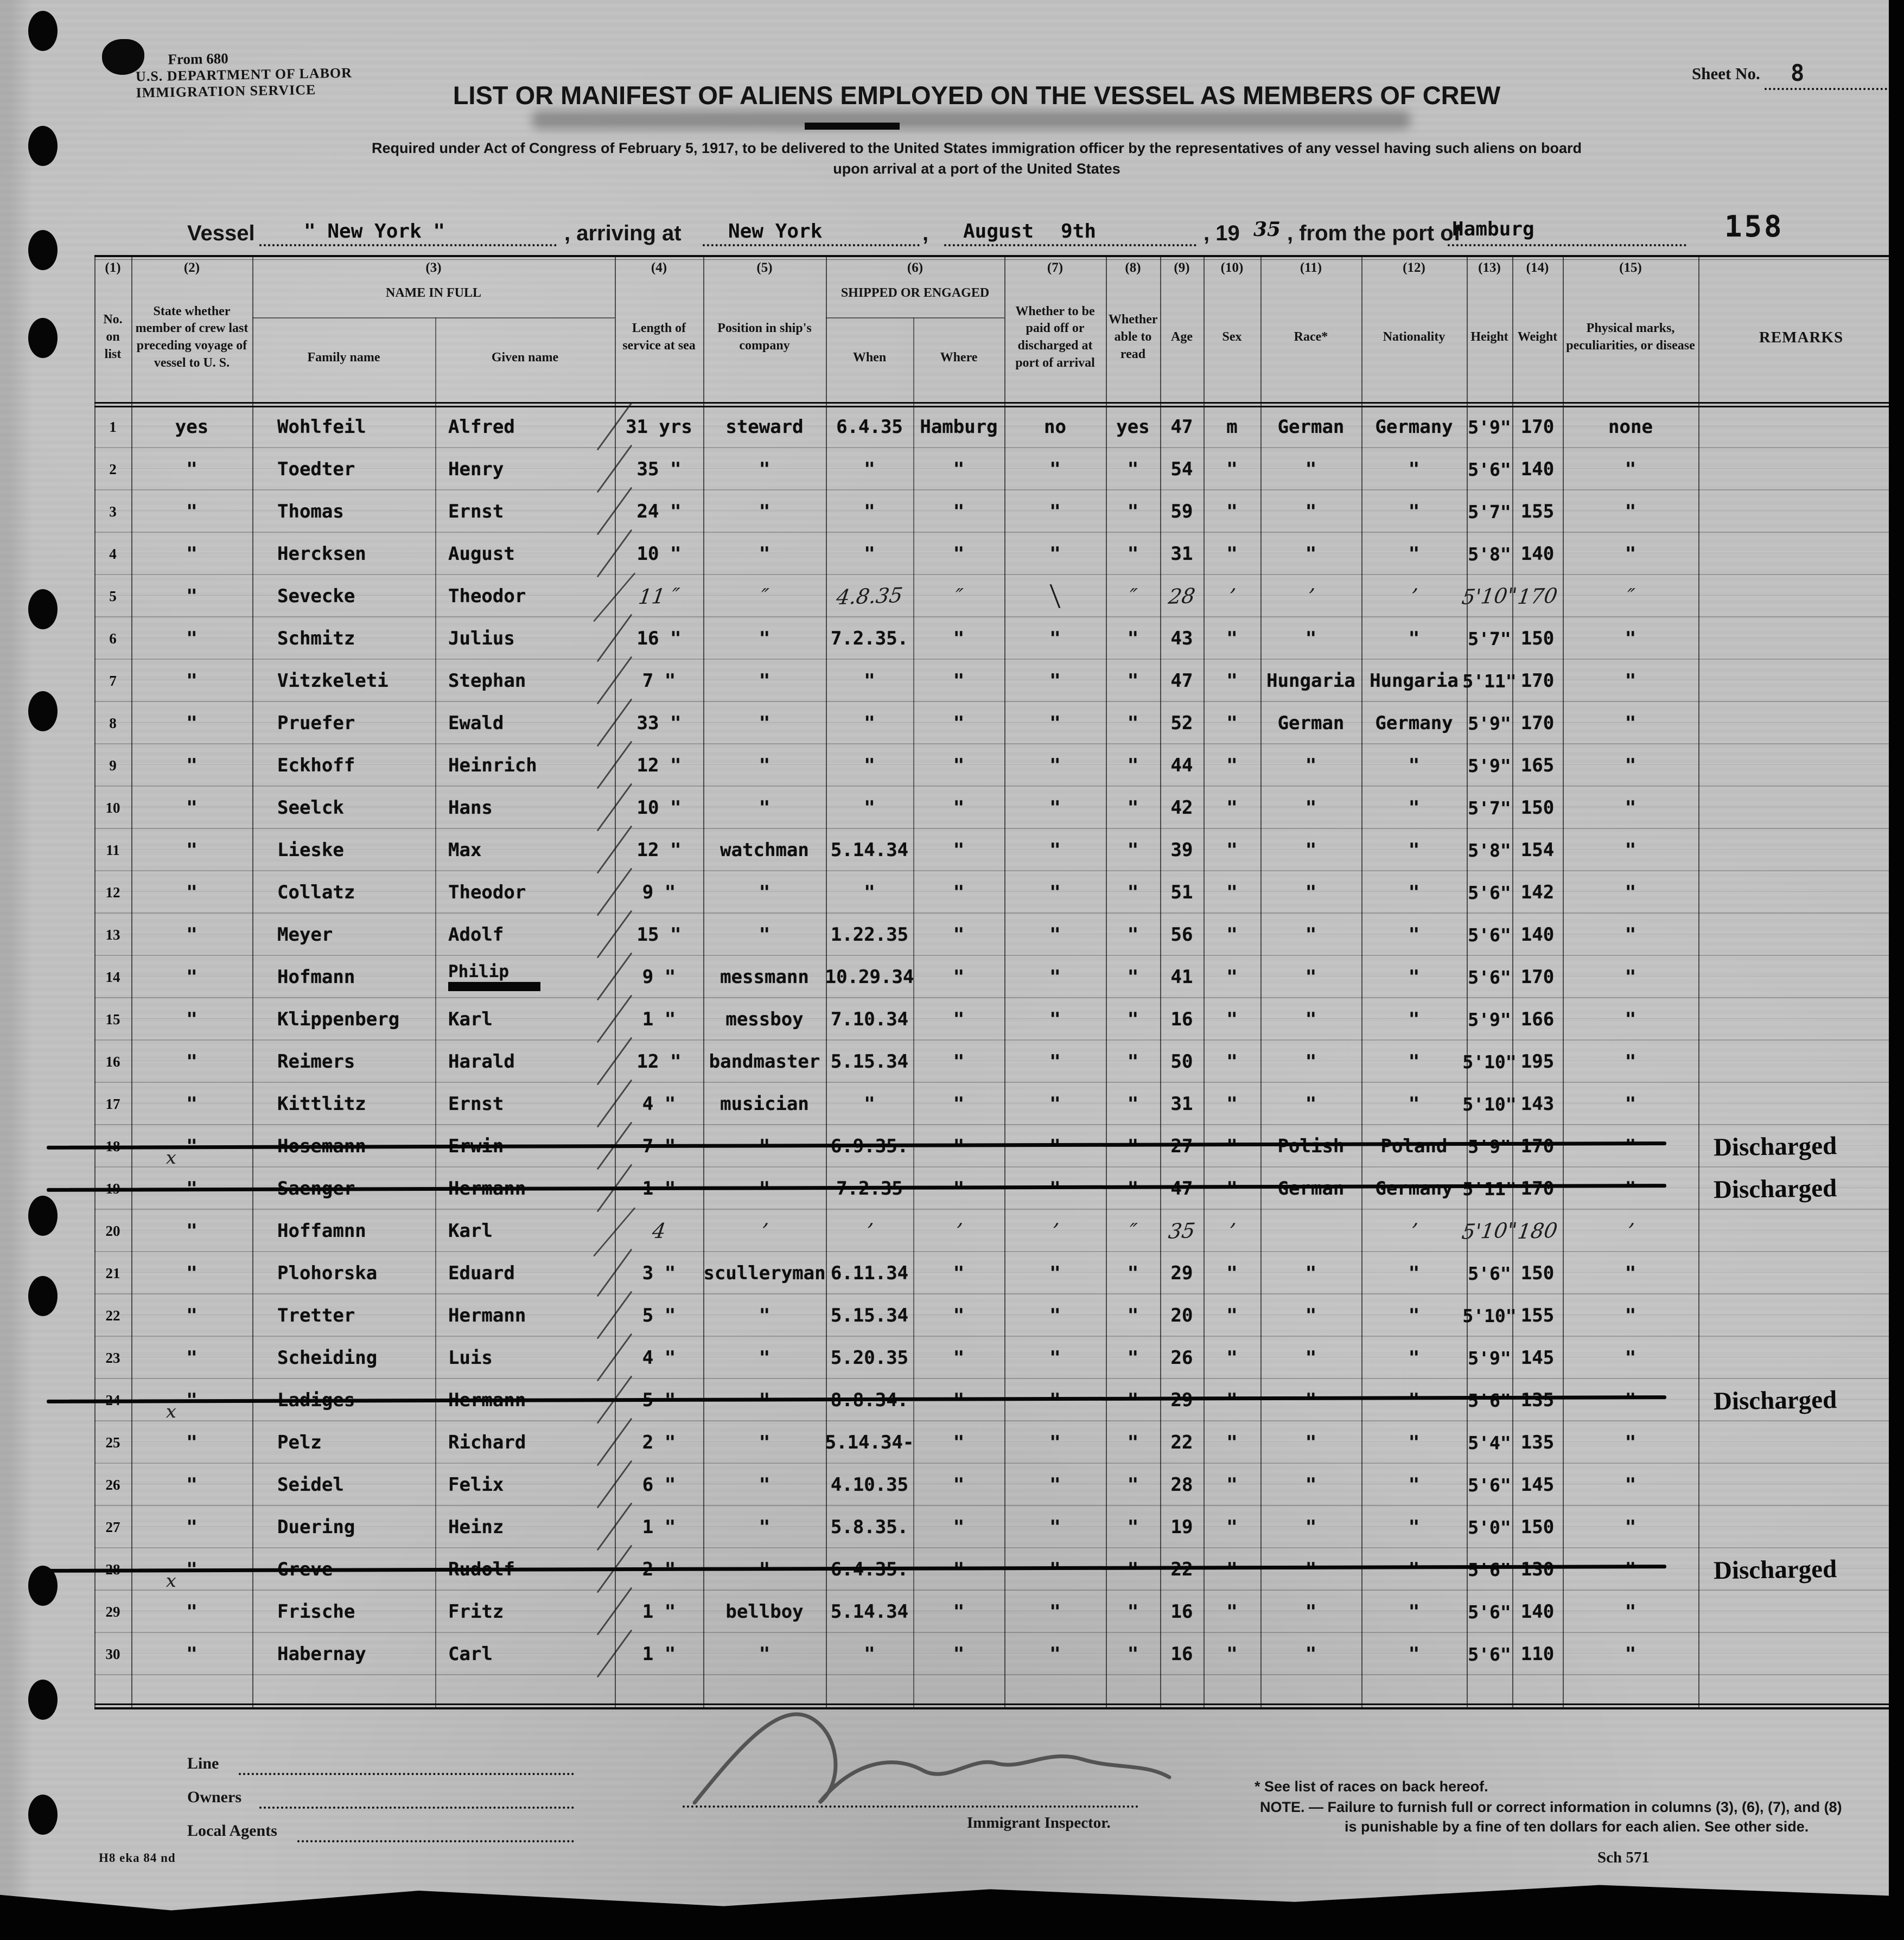 This screenshot has width=1904, height=1940. Describe the element at coordinates (1232, 267) in the screenshot. I see `col-num-10: (10)` at that location.